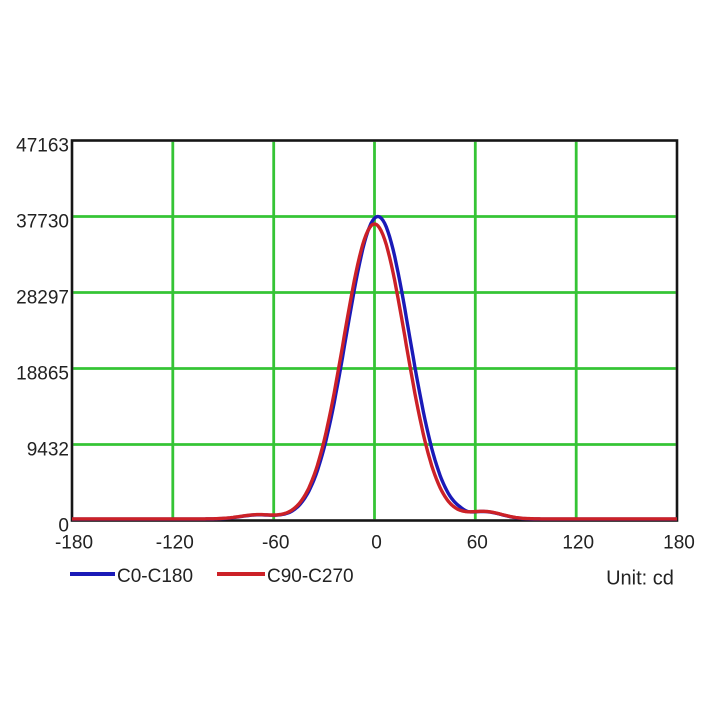  What do you see at coordinates (155, 576) in the screenshot?
I see `svg-text: C0-C180` at bounding box center [155, 576].